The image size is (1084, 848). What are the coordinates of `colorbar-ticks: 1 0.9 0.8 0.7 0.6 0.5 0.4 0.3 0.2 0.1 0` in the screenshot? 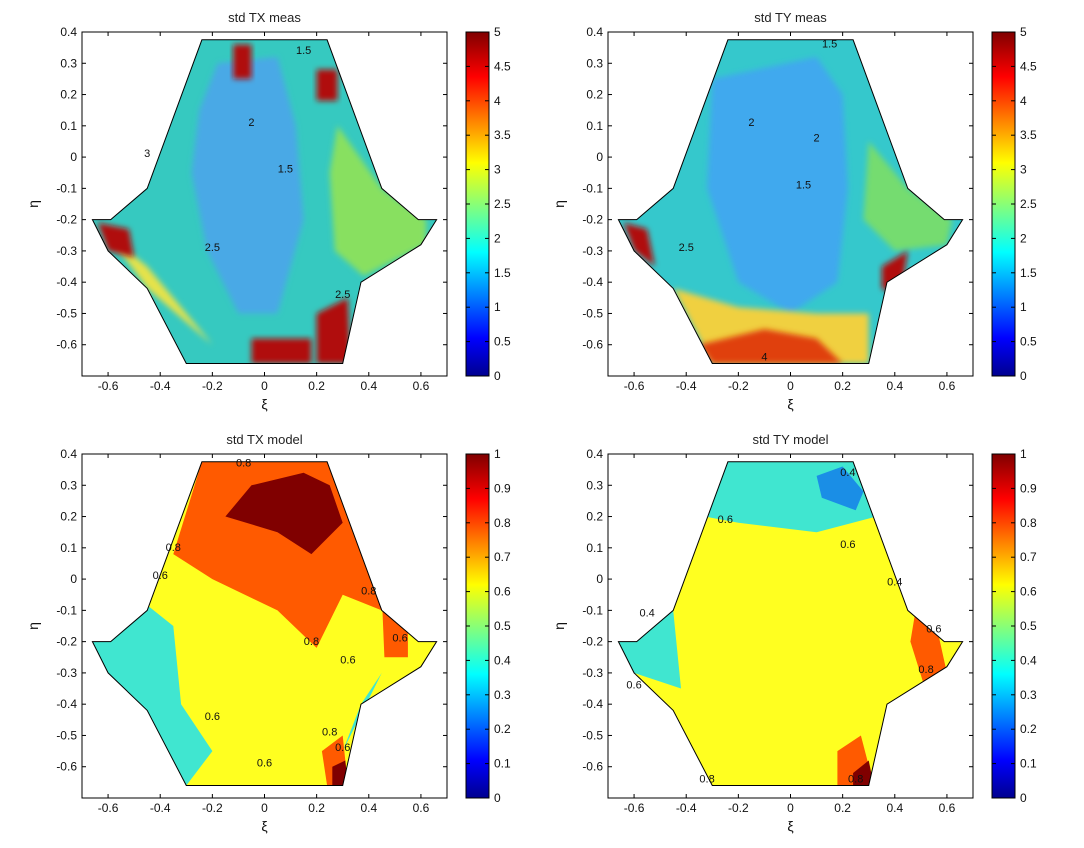 It's located at (1014, 626).